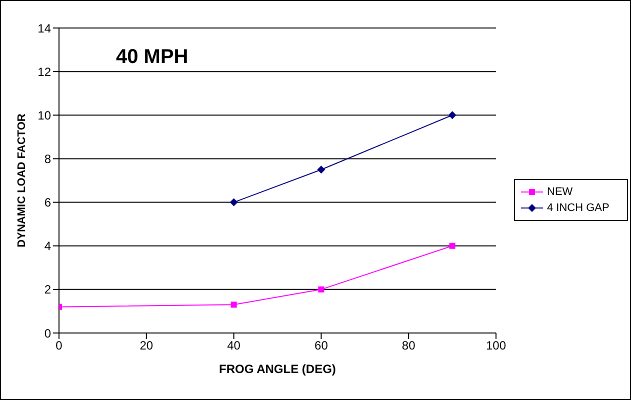 The height and width of the screenshot is (400, 631). What do you see at coordinates (152, 57) in the screenshot?
I see `text: 40 MPH` at bounding box center [152, 57].